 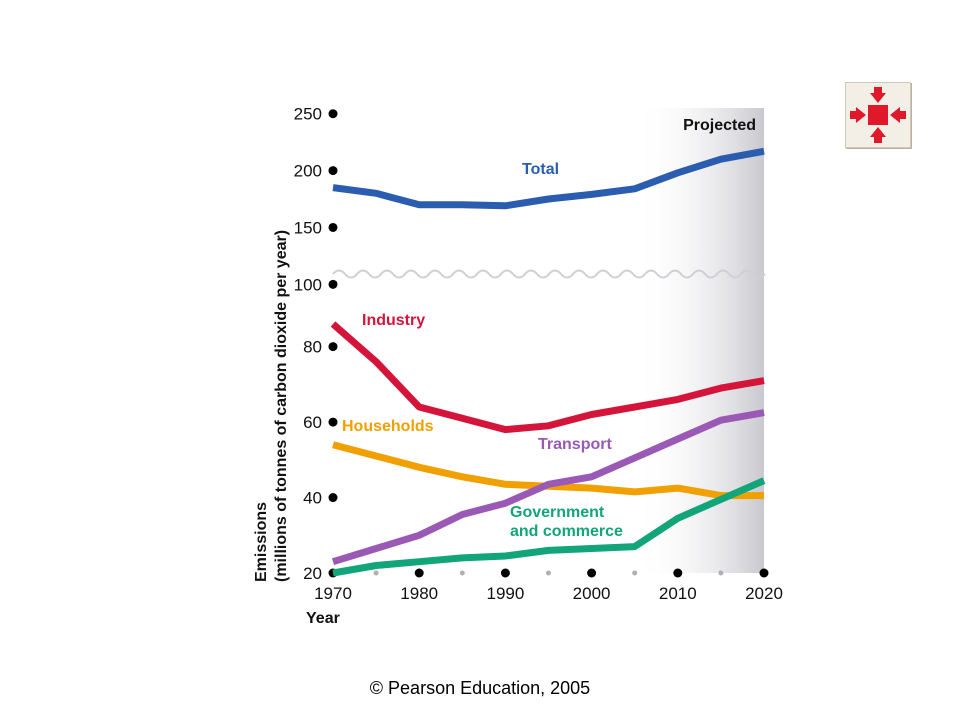 I want to click on x-tick-label: 2010, so click(x=678, y=593).